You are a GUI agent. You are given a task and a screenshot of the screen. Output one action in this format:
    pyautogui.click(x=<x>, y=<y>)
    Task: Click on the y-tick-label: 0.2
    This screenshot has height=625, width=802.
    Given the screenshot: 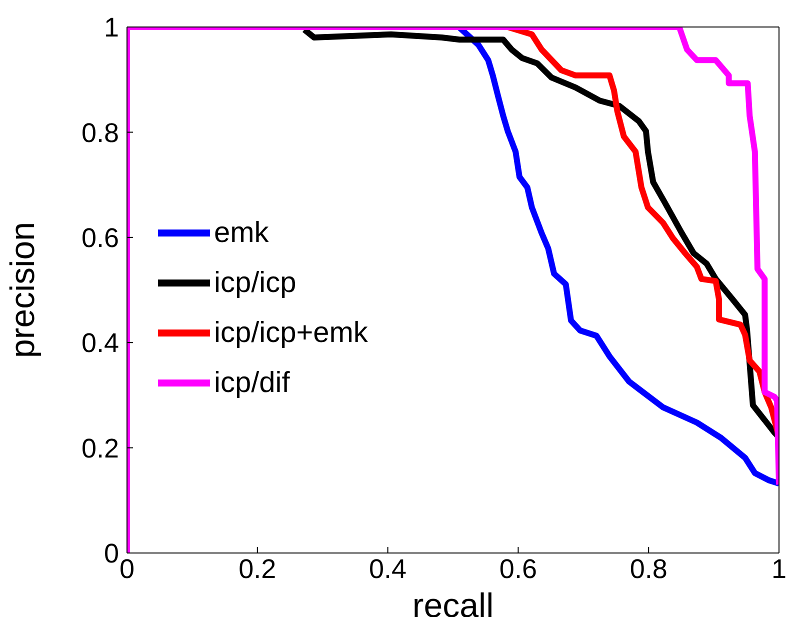 What is the action you would take?
    pyautogui.click(x=100, y=448)
    